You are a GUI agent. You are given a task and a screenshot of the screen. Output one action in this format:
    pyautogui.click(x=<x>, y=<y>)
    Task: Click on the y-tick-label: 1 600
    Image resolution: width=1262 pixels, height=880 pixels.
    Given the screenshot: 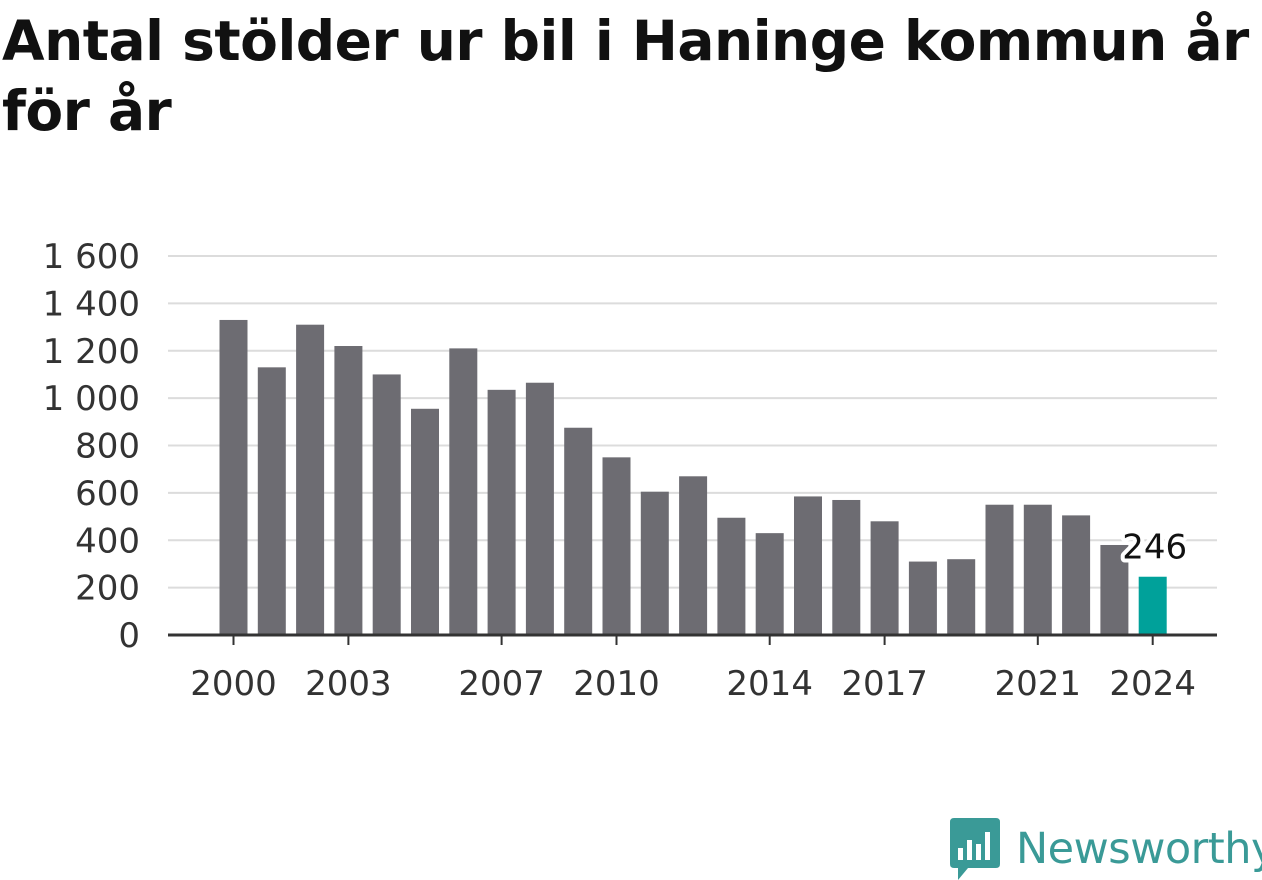 What is the action you would take?
    pyautogui.click(x=91, y=257)
    